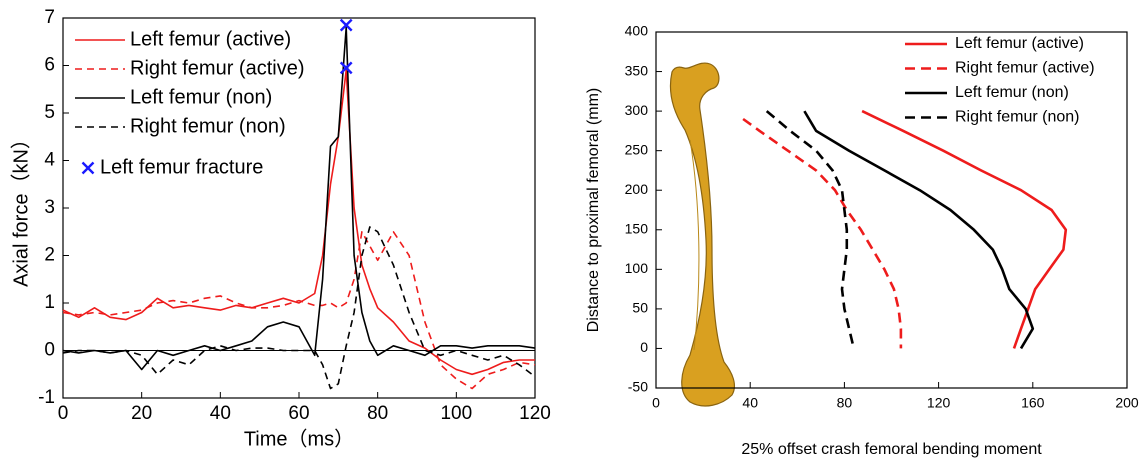 The image size is (1144, 460). Describe the element at coordinates (49, 302) in the screenshot. I see `y-tick-label: 1` at that location.